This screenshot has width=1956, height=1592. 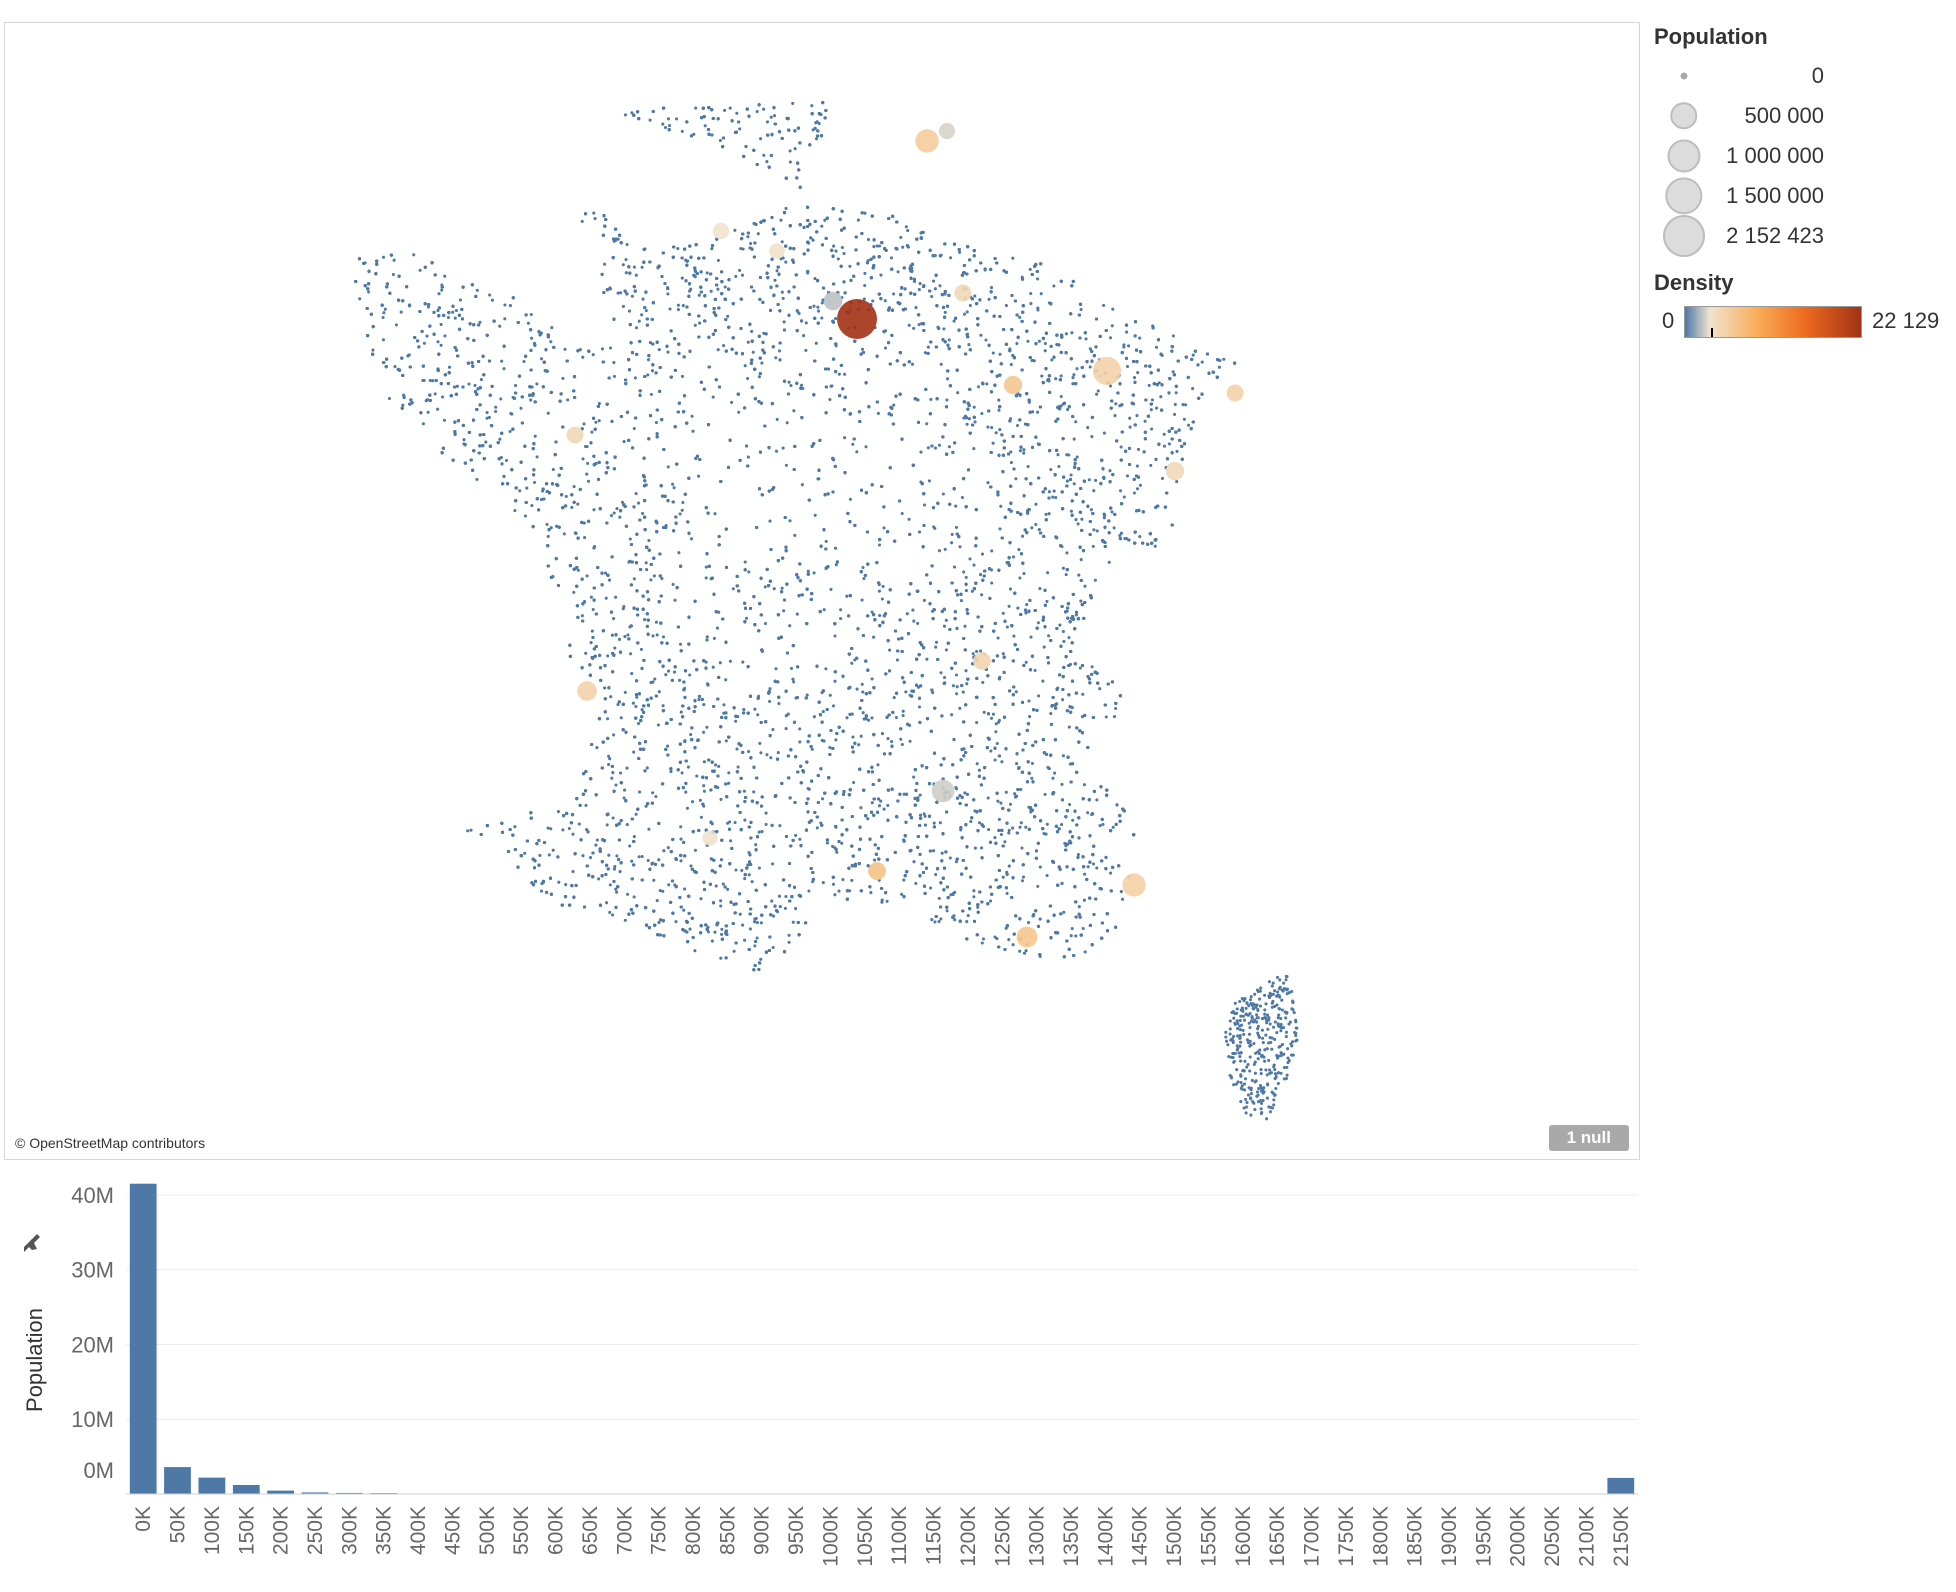 What do you see at coordinates (1817, 75) in the screenshot?
I see `population-legend-label: 0` at bounding box center [1817, 75].